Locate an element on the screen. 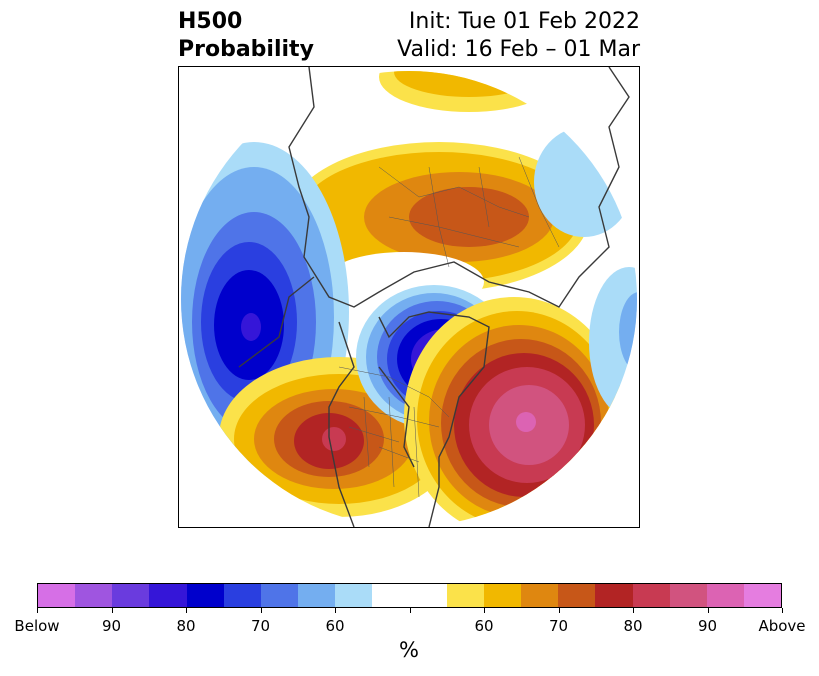 The width and height of the screenshot is (819, 676). colorbar-tick-label: Above is located at coordinates (782, 626).